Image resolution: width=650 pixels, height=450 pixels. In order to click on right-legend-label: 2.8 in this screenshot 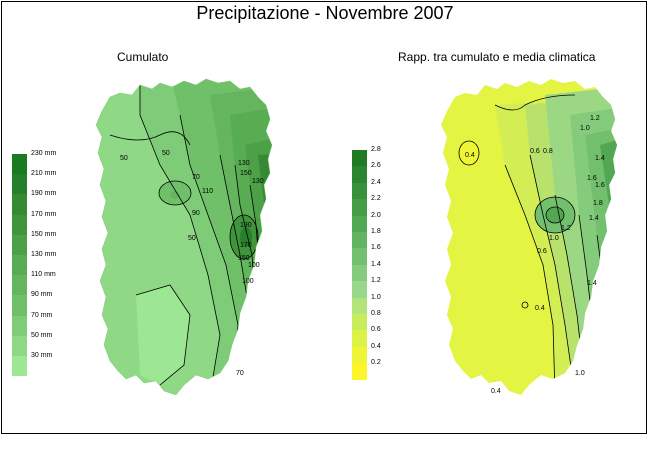, I will do `click(376, 149)`.